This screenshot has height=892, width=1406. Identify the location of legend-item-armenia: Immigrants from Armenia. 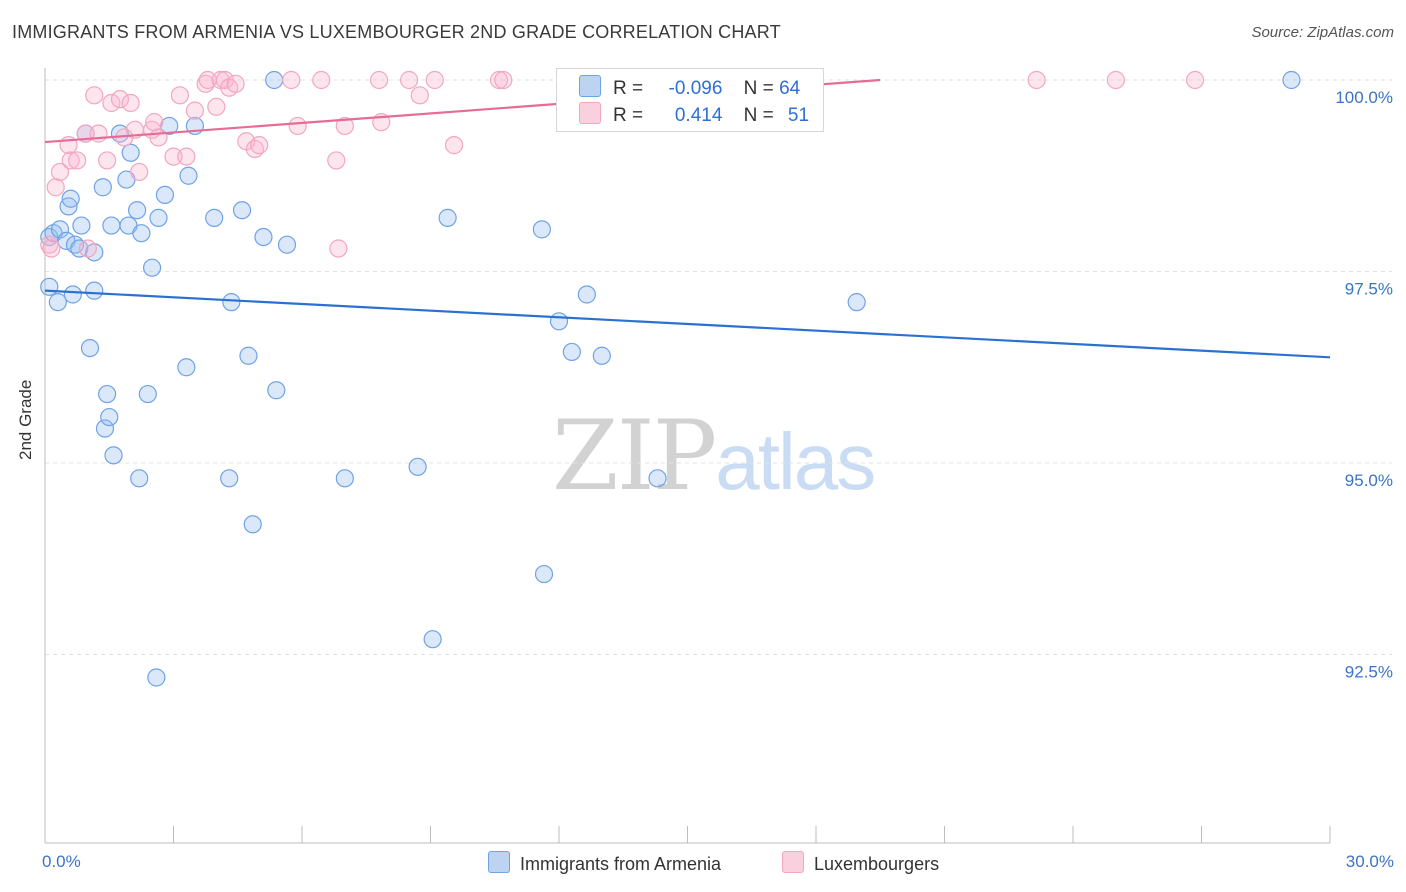
(604, 863).